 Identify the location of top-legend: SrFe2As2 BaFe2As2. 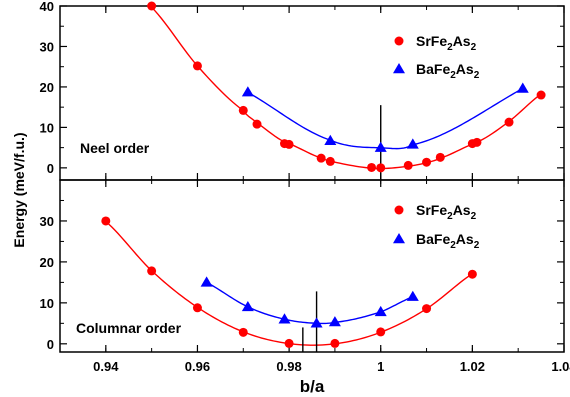
(436, 57).